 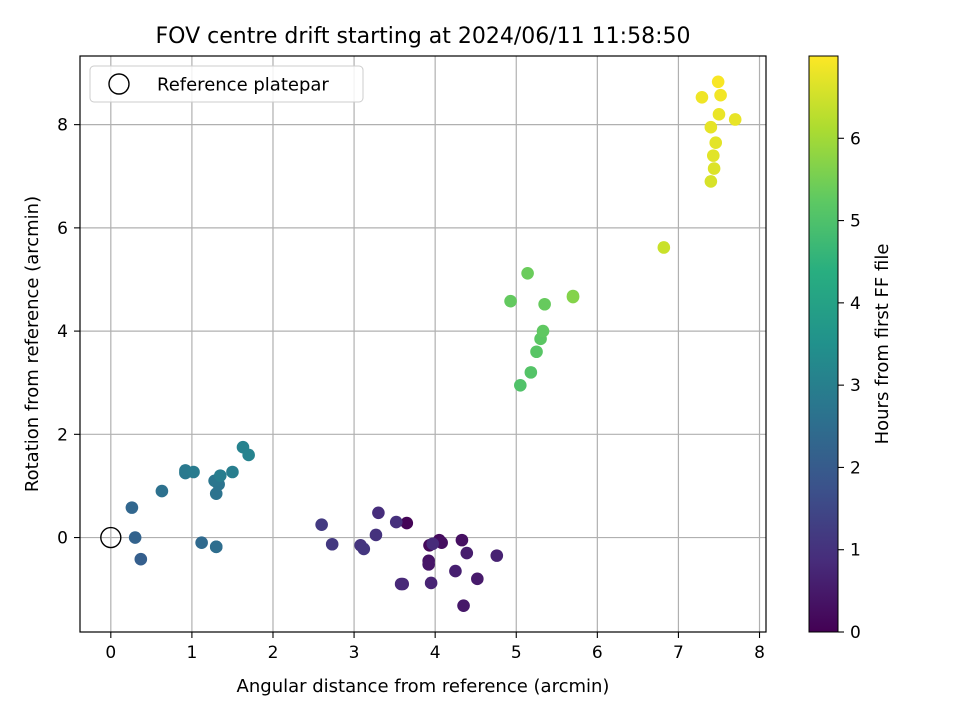 What do you see at coordinates (855, 222) in the screenshot?
I see `colorbar-tick-label: 5` at bounding box center [855, 222].